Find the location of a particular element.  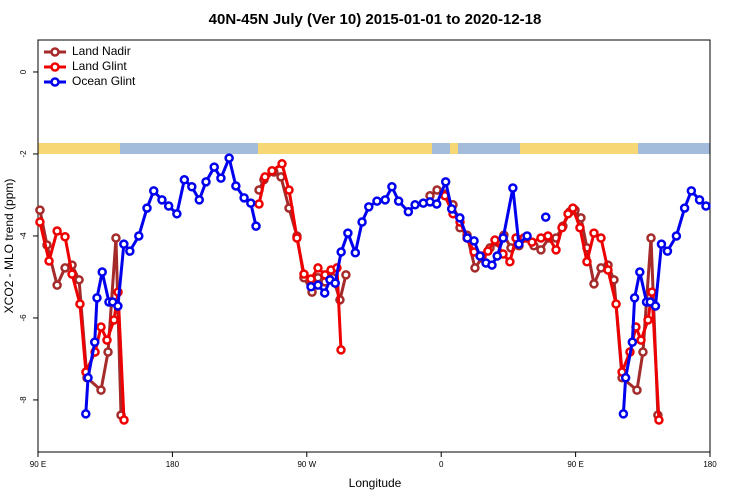

y-axis-title: XCO2 - MLO trend (ppm) is located at coordinates (9, 246).